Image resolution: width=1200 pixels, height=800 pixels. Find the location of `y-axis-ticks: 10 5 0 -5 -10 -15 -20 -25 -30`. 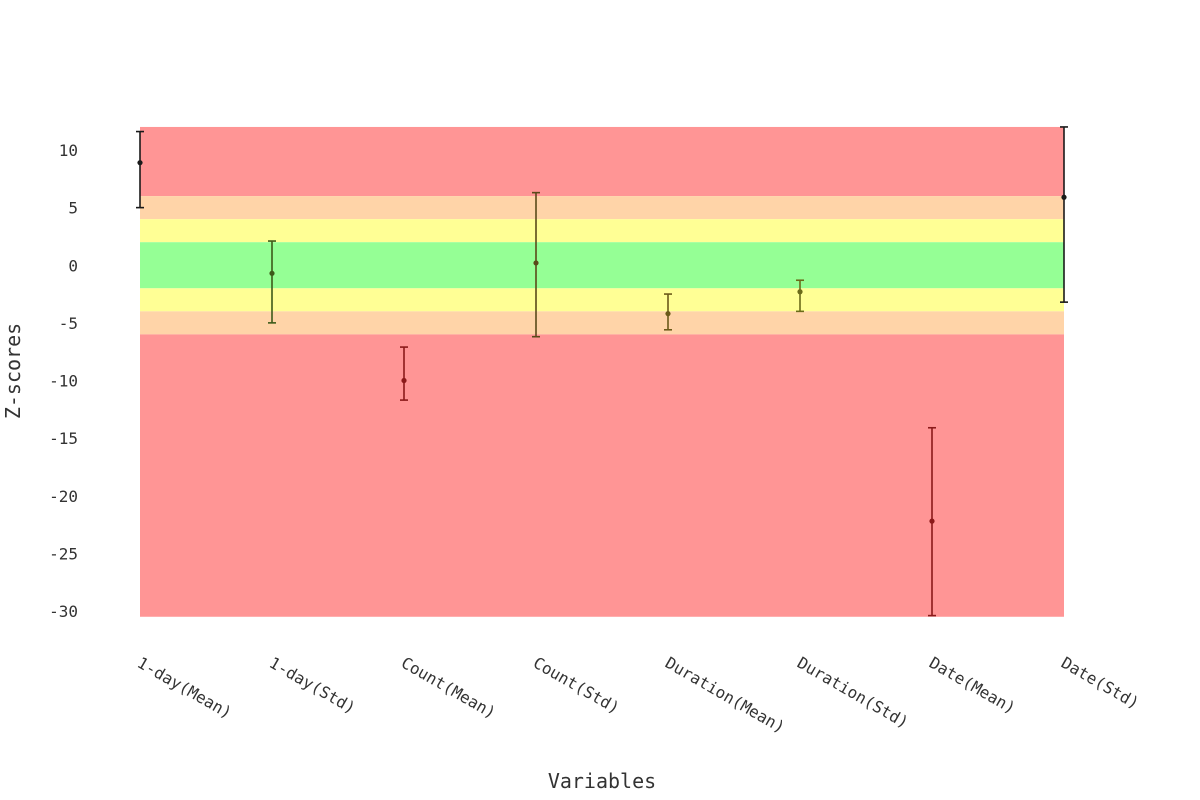

y-axis-ticks: 10 5 0 -5 -10 -15 -20 -25 -30 is located at coordinates (63, 381).